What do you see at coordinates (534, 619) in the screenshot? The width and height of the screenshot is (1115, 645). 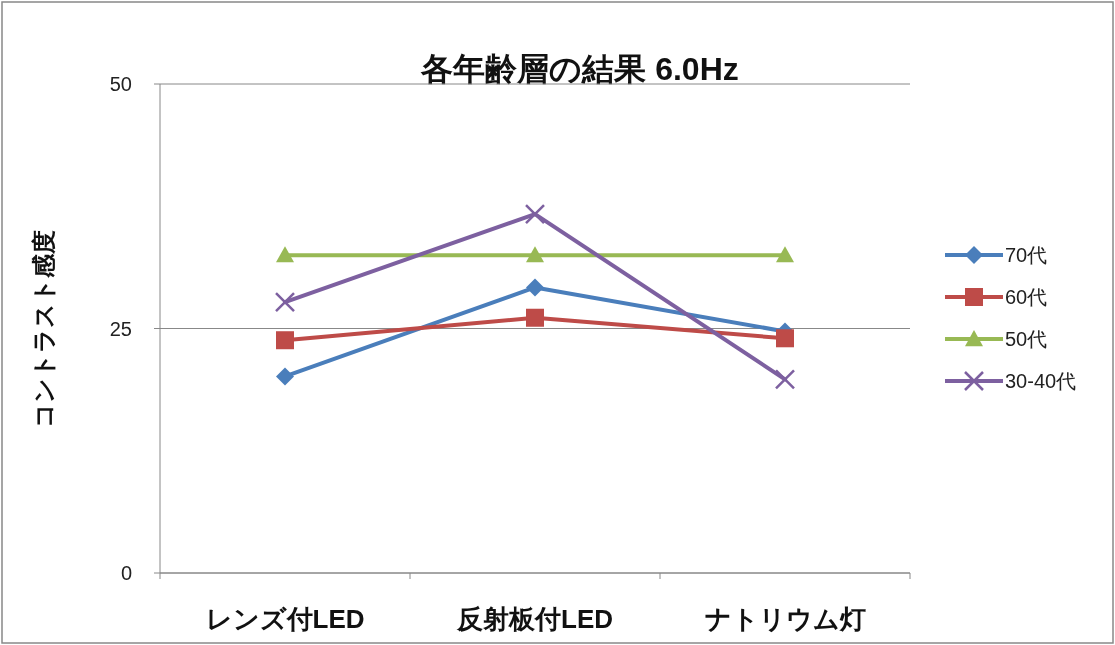 I see `x-tick-label: 反射板付LED` at bounding box center [534, 619].